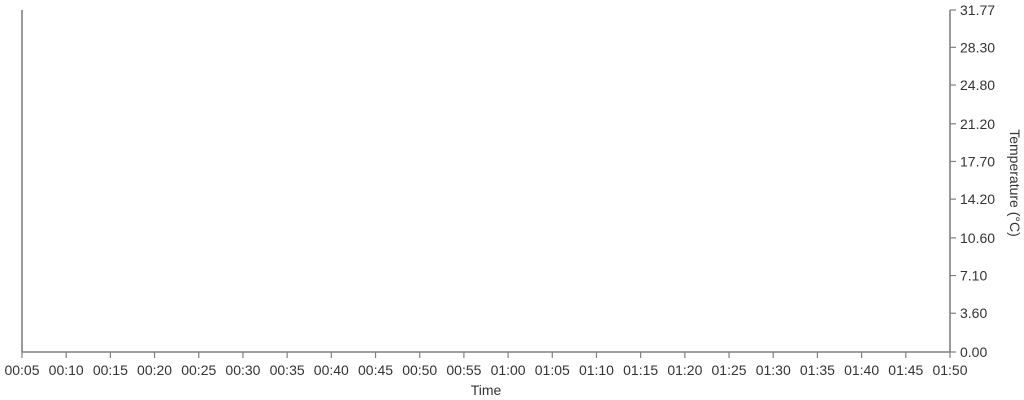 Image resolution: width=1024 pixels, height=400 pixels. I want to click on x-tick-label: 00:40, so click(331, 370).